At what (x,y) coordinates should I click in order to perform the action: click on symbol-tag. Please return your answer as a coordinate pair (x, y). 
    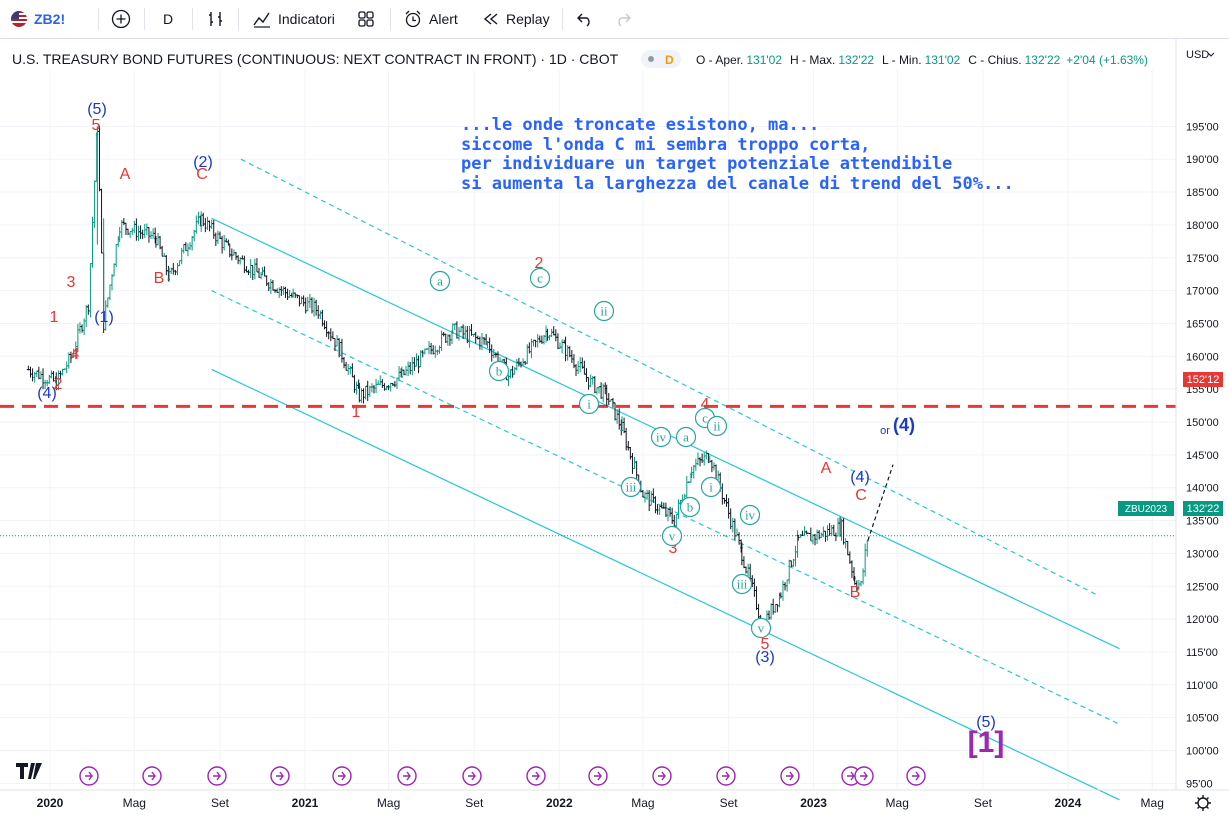
    Looking at the image, I should click on (1146, 508).